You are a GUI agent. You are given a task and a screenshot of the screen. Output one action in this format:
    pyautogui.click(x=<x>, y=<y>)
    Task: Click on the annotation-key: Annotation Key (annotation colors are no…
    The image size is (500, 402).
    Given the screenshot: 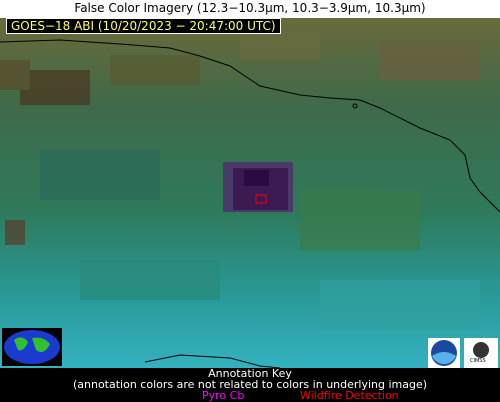 What is the action you would take?
    pyautogui.click(x=250, y=385)
    